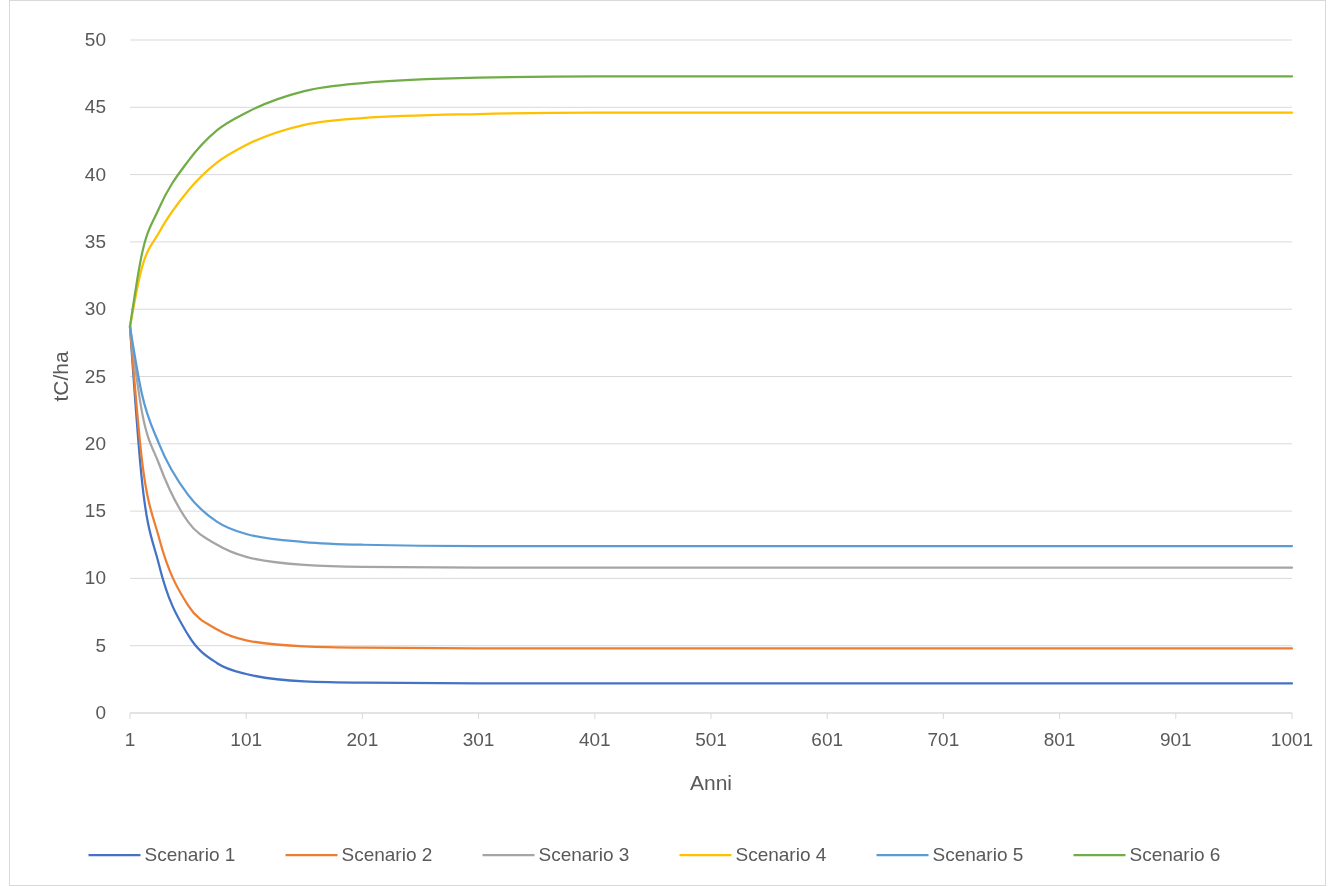 This screenshot has height=886, width=1335. Describe the element at coordinates (95, 309) in the screenshot. I see `y-tick-label: 30` at that location.